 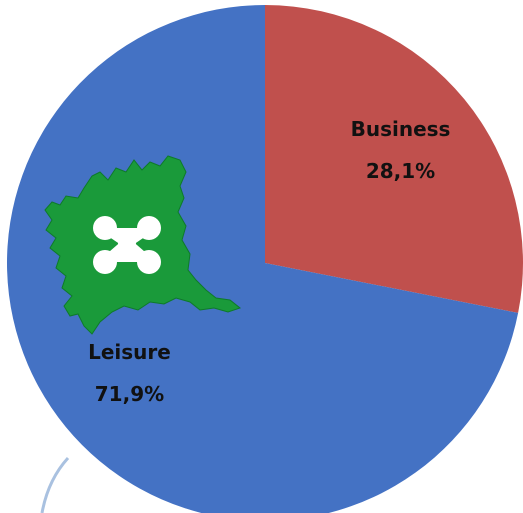 What do you see at coordinates (400, 171) in the screenshot?
I see `slice-value-label: 28,1%` at bounding box center [400, 171].